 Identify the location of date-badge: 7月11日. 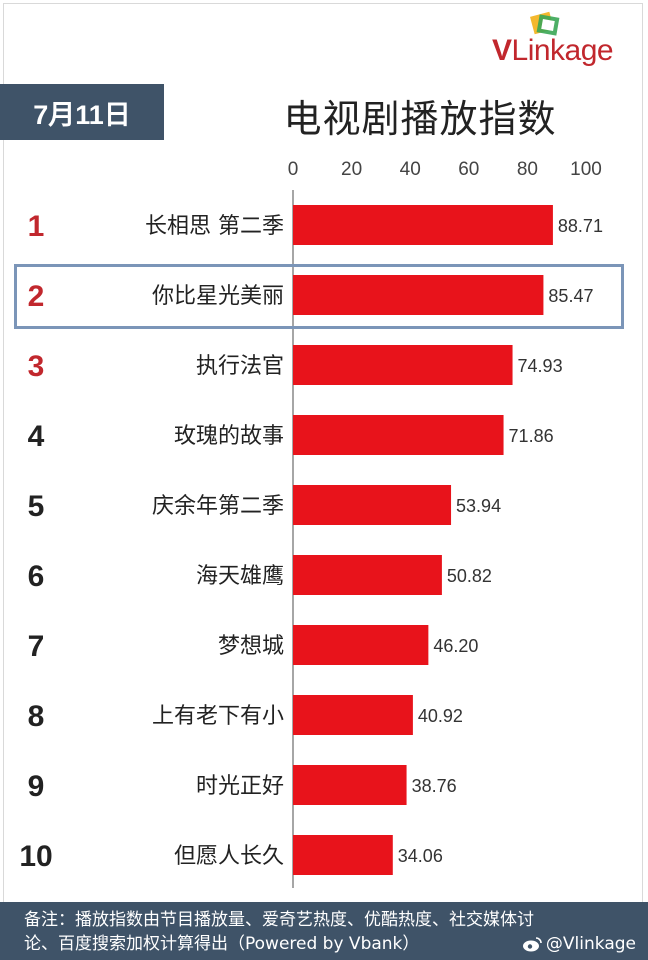
(82, 112).